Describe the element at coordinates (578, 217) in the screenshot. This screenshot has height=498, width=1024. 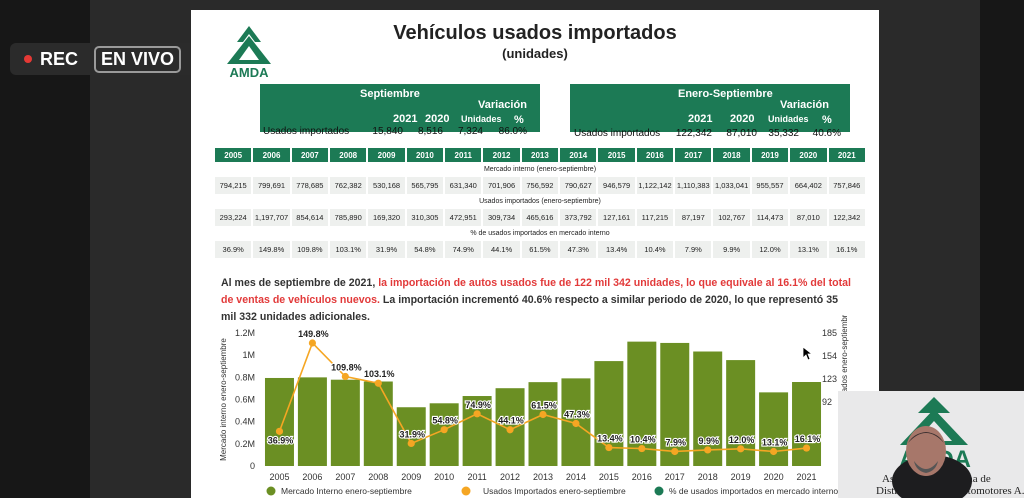
I see `used-cell: 373,792` at that location.